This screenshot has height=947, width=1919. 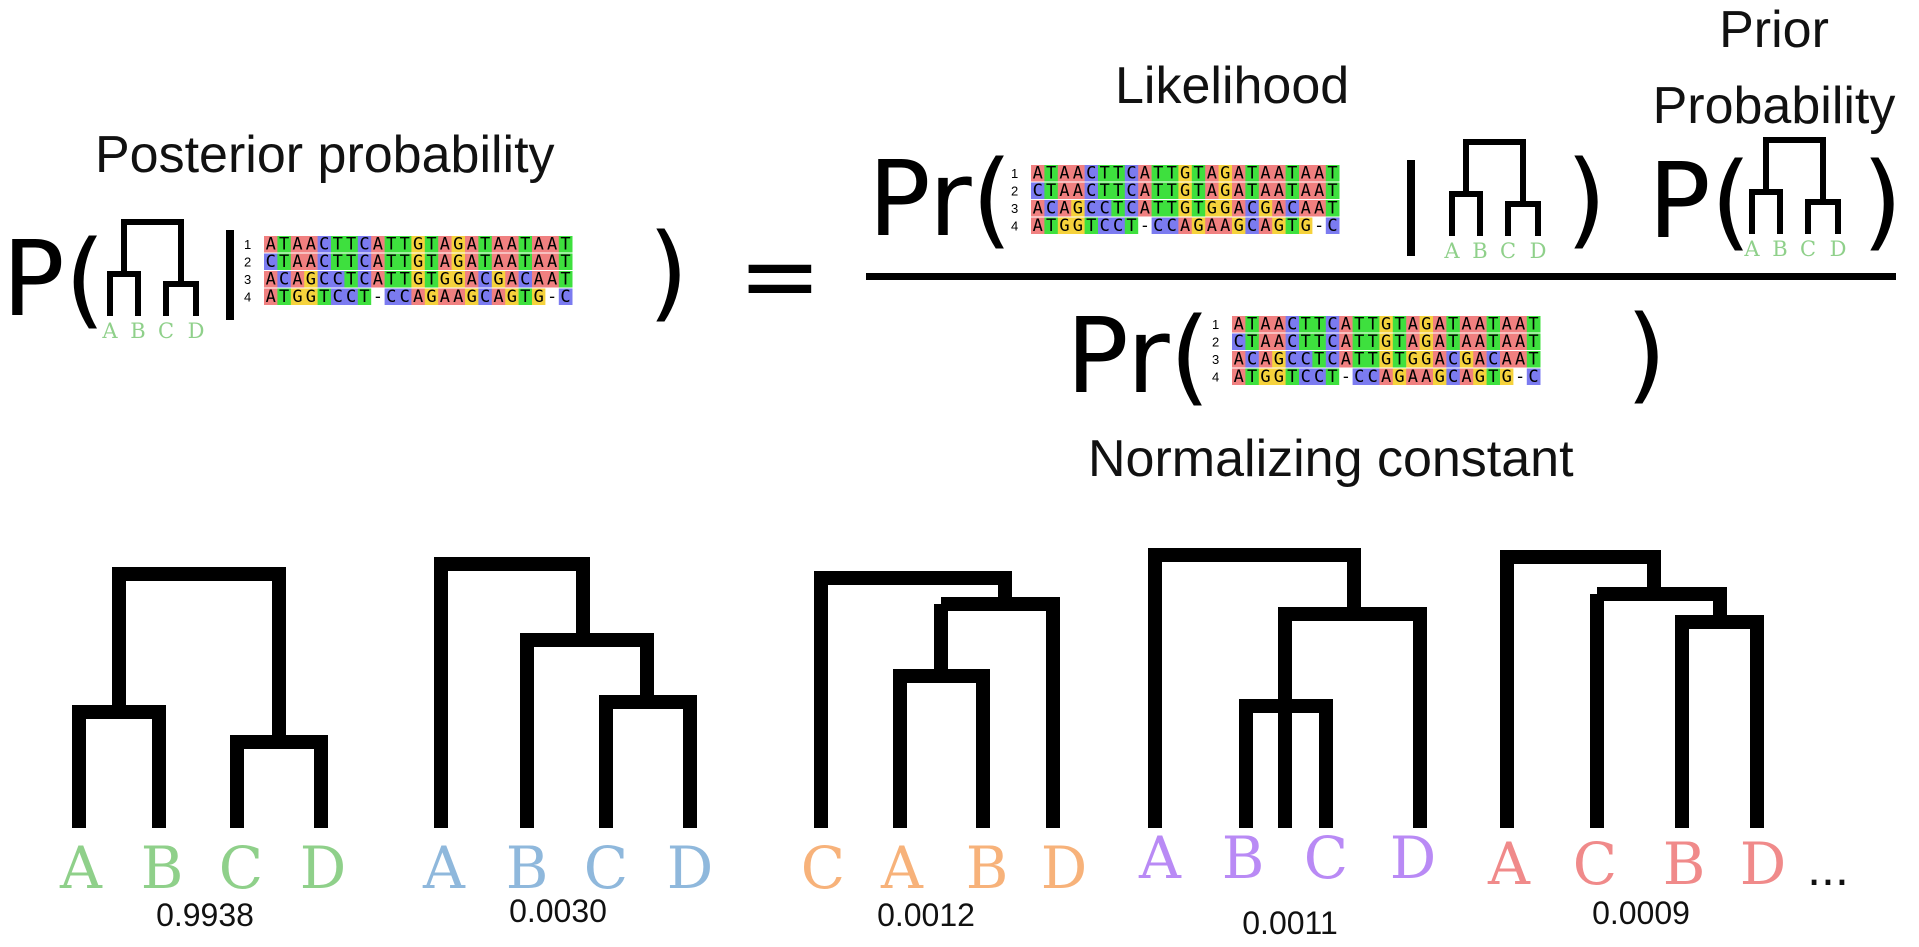 I want to click on posterior-alignment-row-1-number: 1, so click(x=247, y=244).